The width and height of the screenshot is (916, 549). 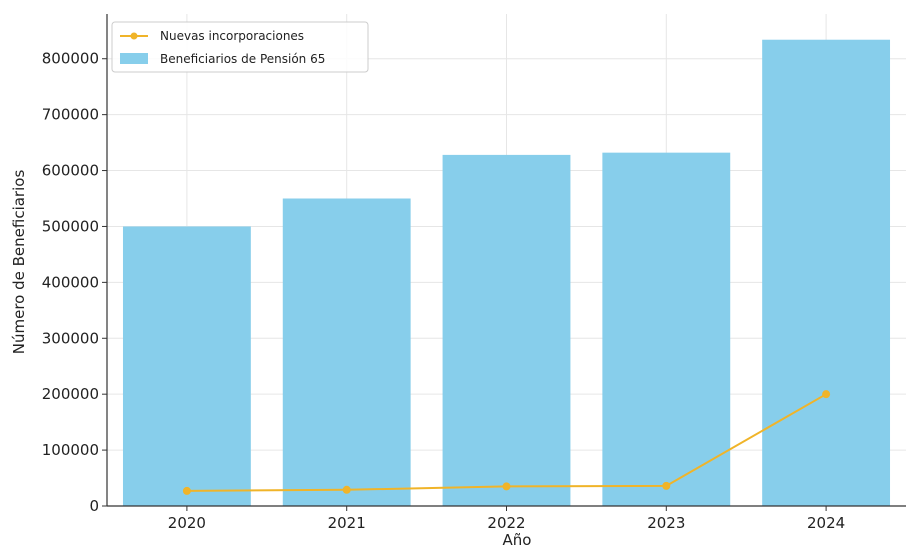 I want to click on x-axis-ticks: 2020 2021 2022 2023 2024, so click(x=506, y=519).